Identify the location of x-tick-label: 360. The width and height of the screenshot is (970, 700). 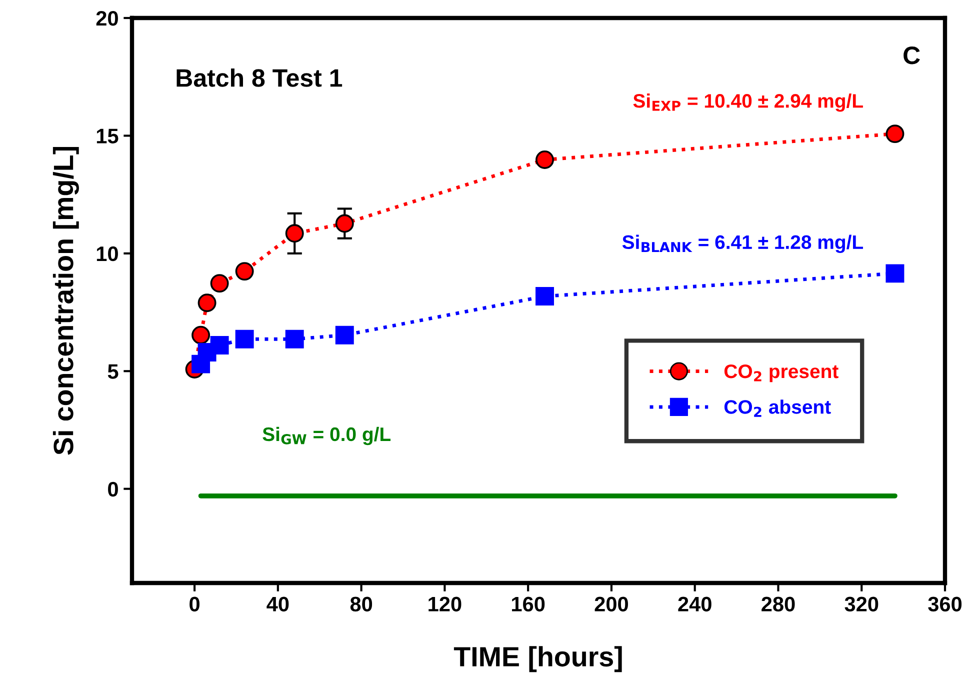
(945, 604).